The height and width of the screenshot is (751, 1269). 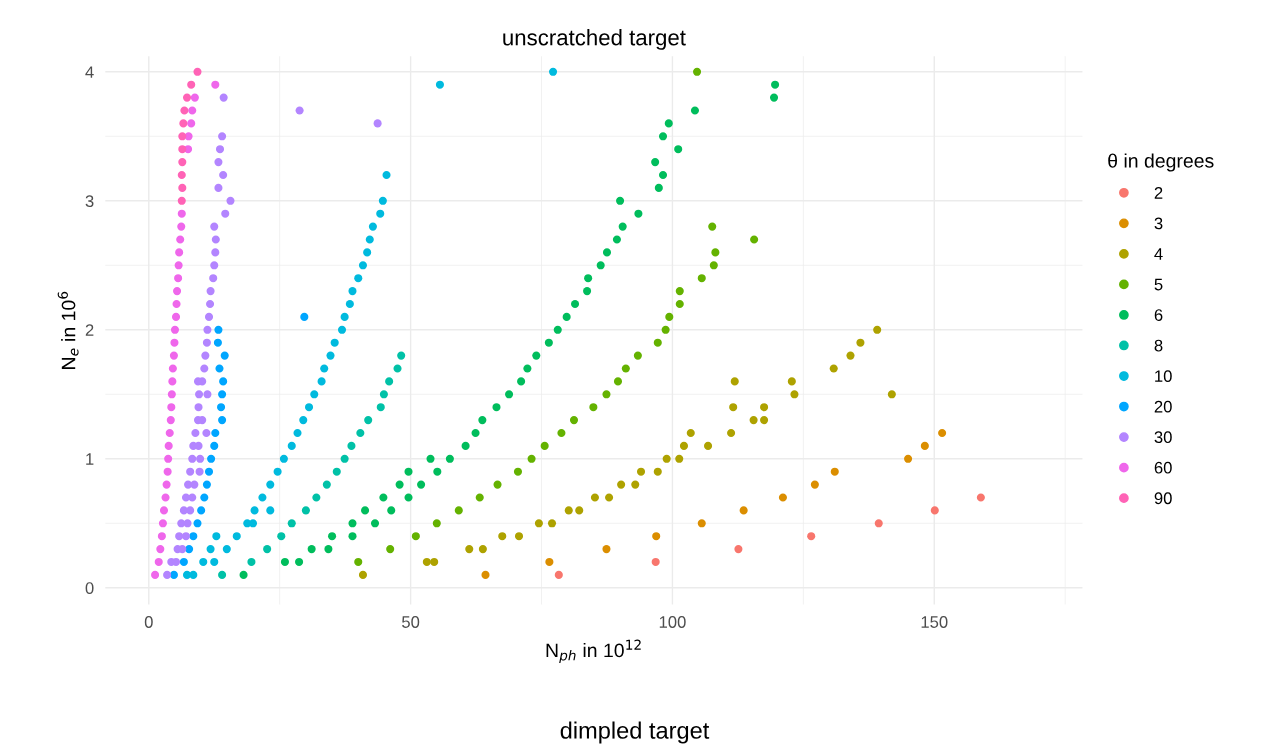 I want to click on y-tick-label: 0, so click(x=89, y=588).